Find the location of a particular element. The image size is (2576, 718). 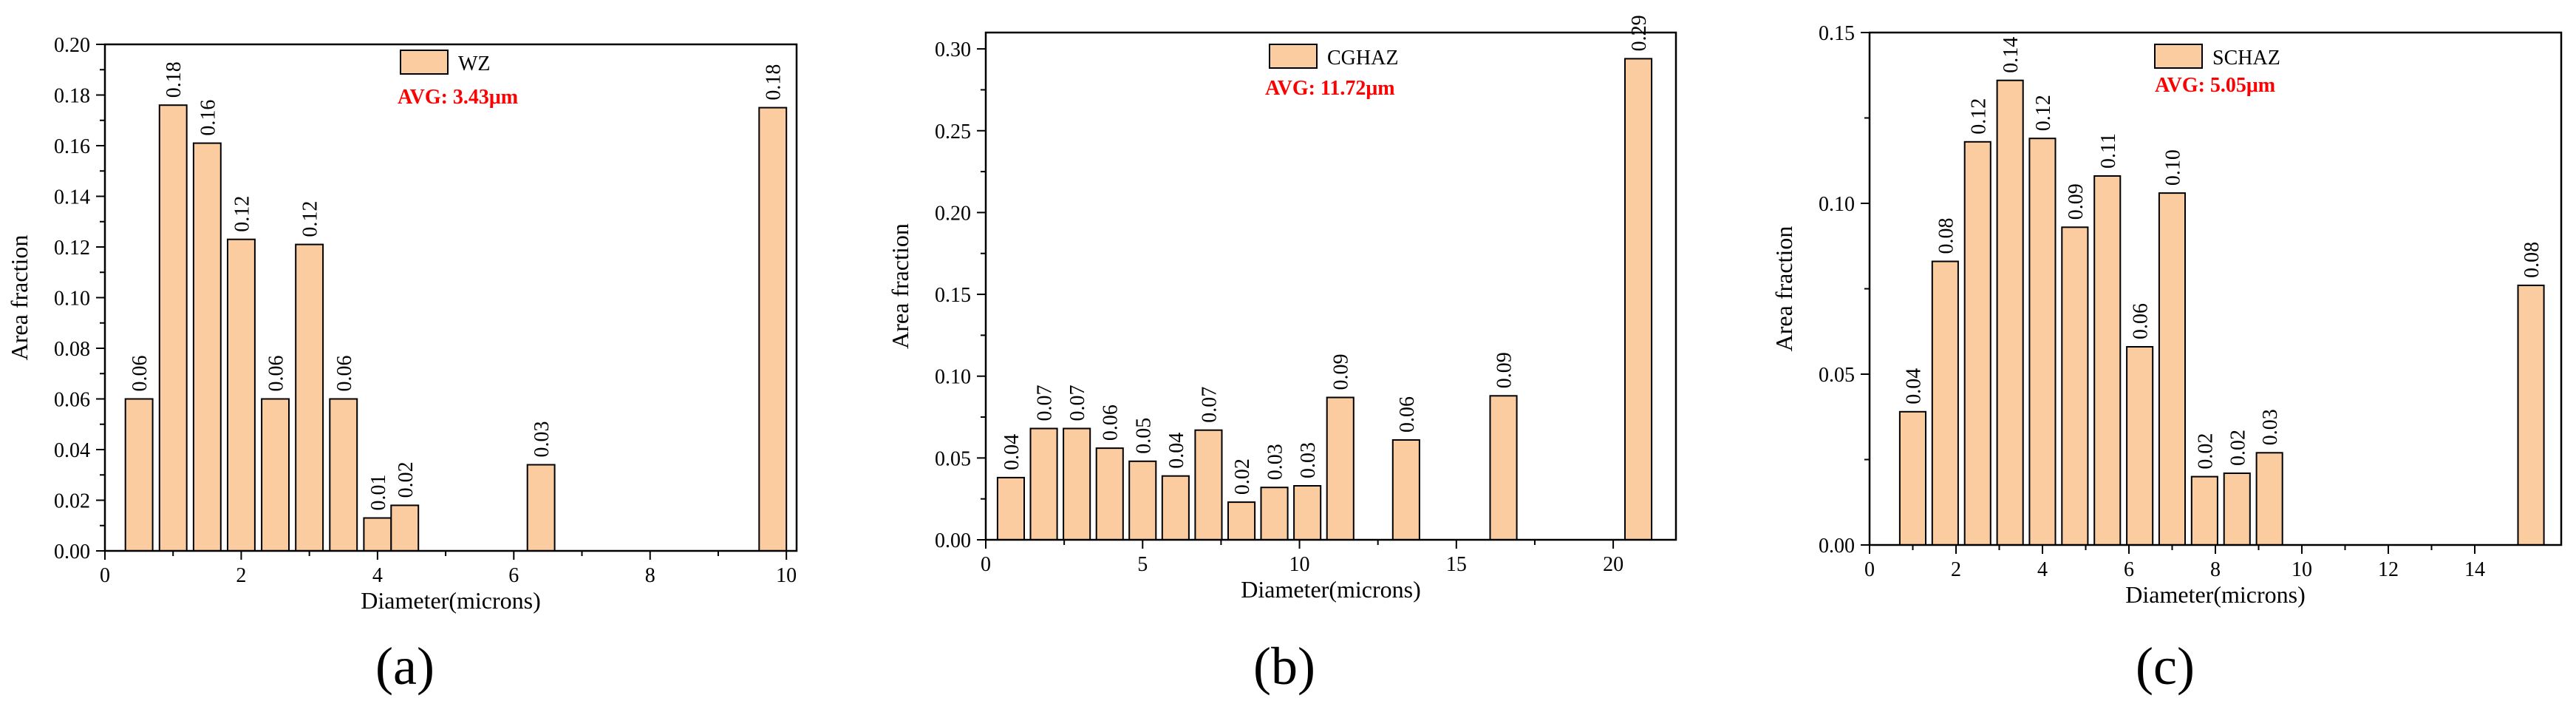

y-tick-label: 0.04 is located at coordinates (72, 451).